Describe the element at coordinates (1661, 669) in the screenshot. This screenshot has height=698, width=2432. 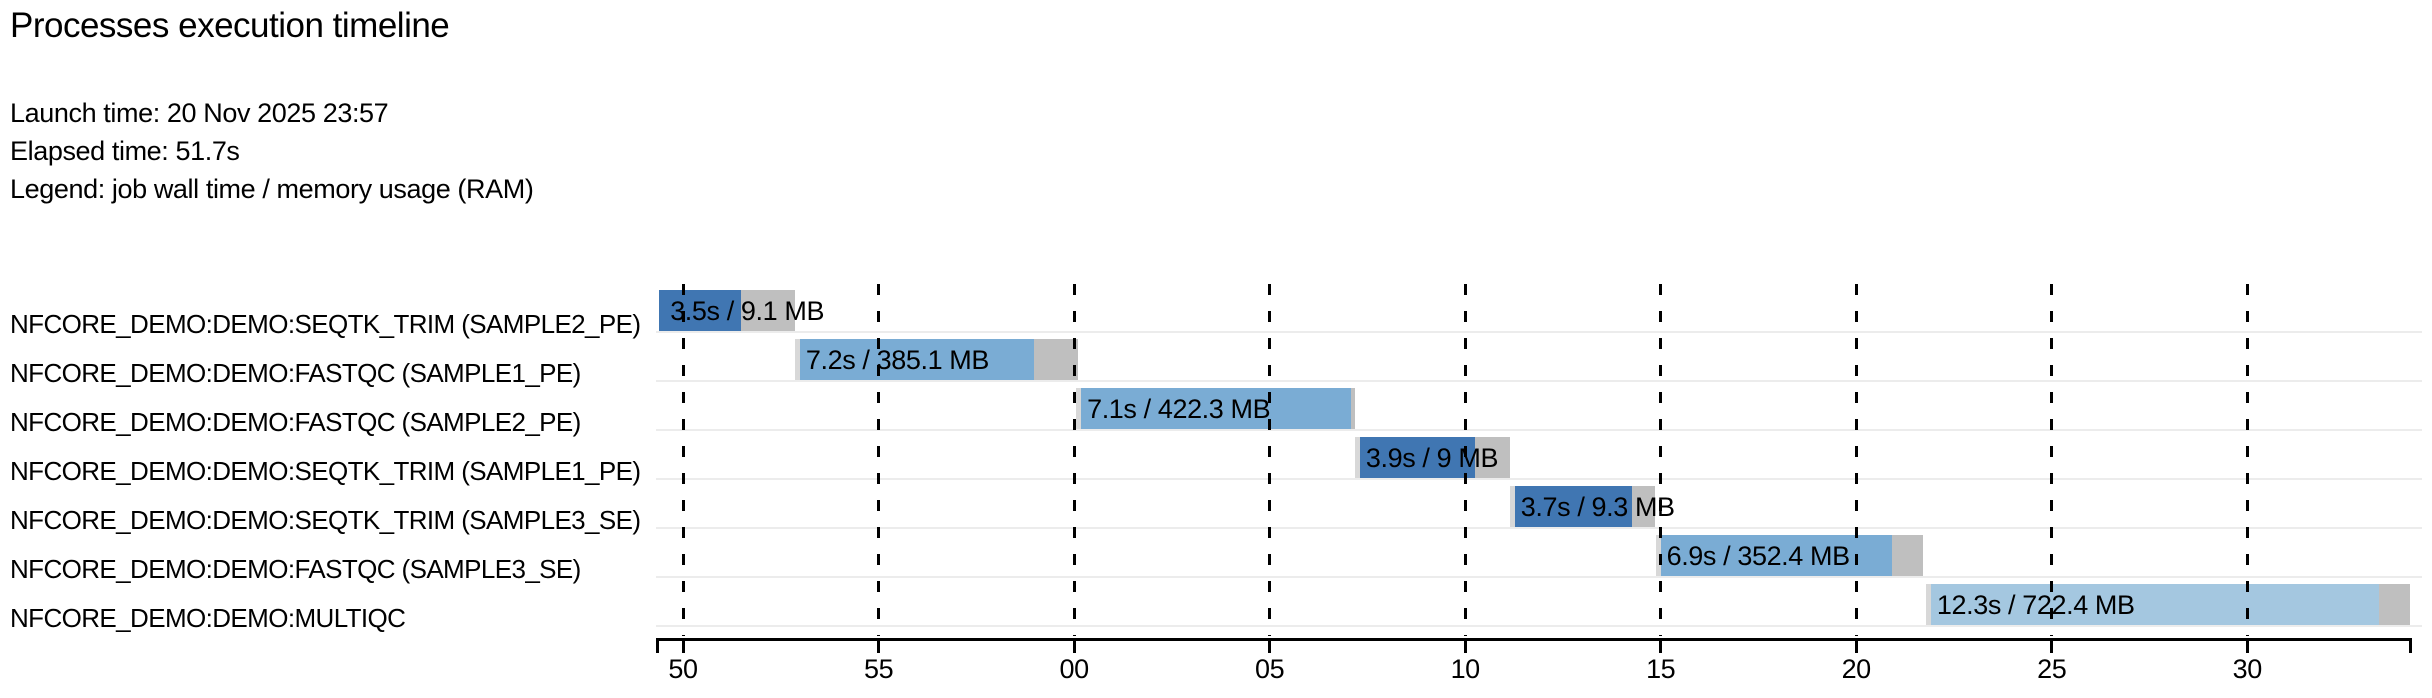
I see `axis-tick-label: 15` at that location.